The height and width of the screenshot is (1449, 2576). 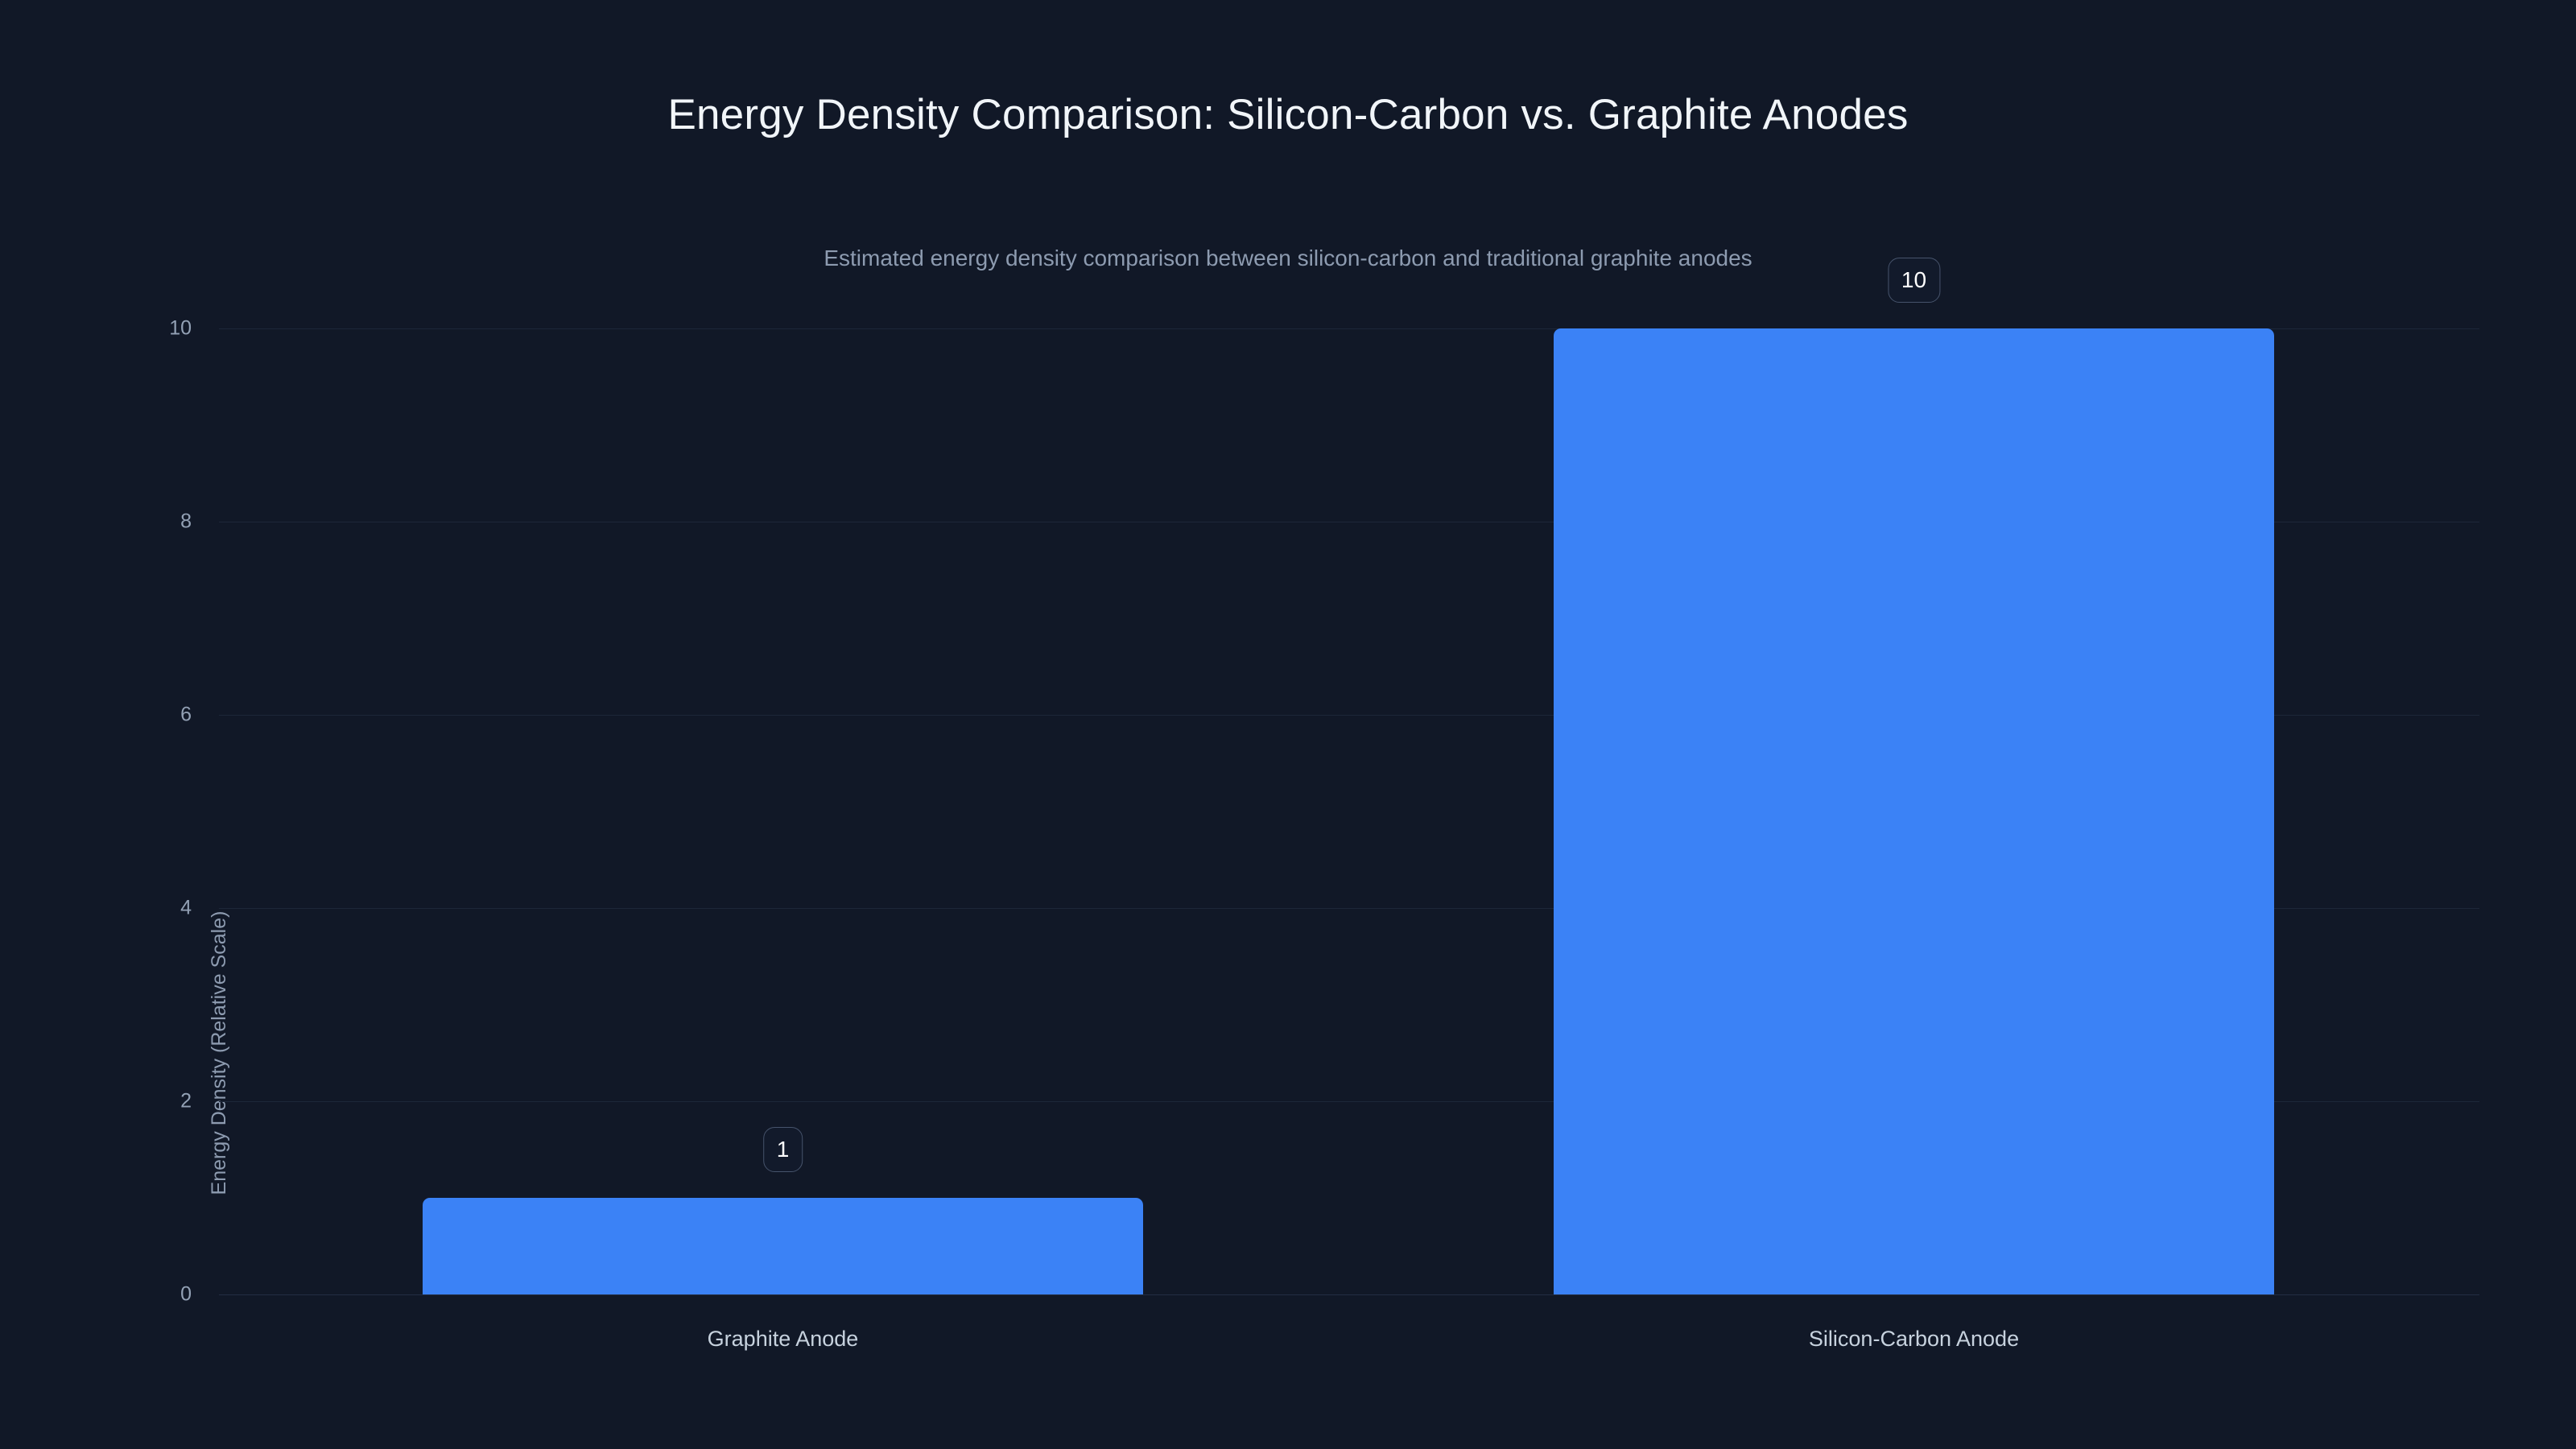 I want to click on x-tick-label: Graphite Anode, so click(x=783, y=1339).